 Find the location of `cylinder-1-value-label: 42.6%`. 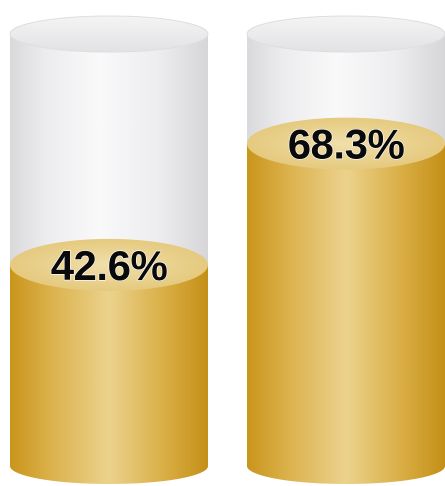

cylinder-1-value-label: 42.6% is located at coordinates (109, 265).